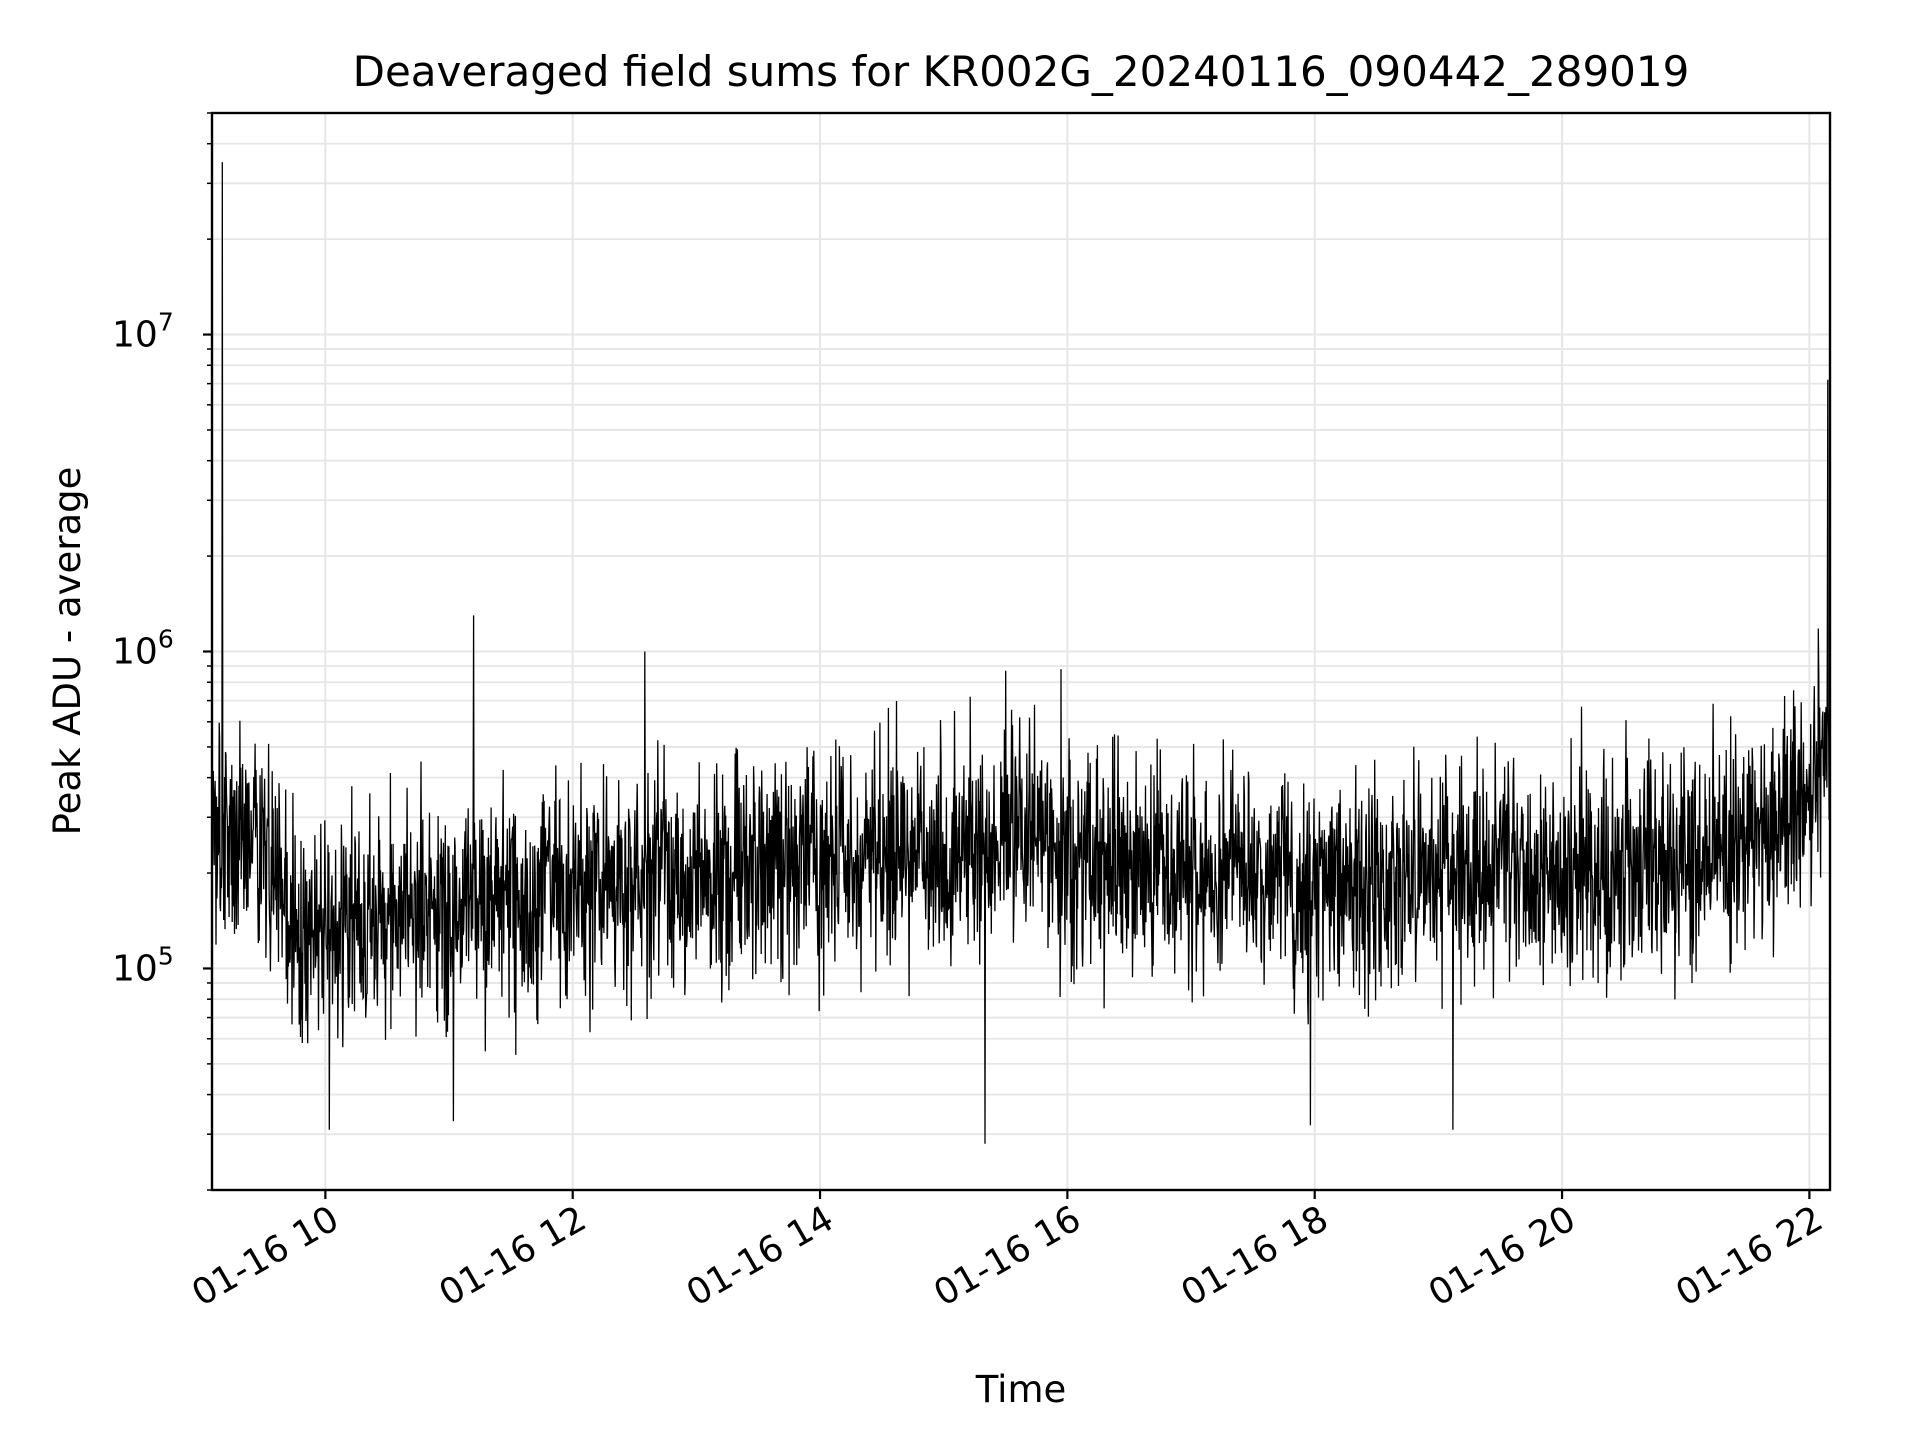 This screenshot has height=1440, width=1920. I want to click on y-tick-label: 10⁶, so click(143, 649).